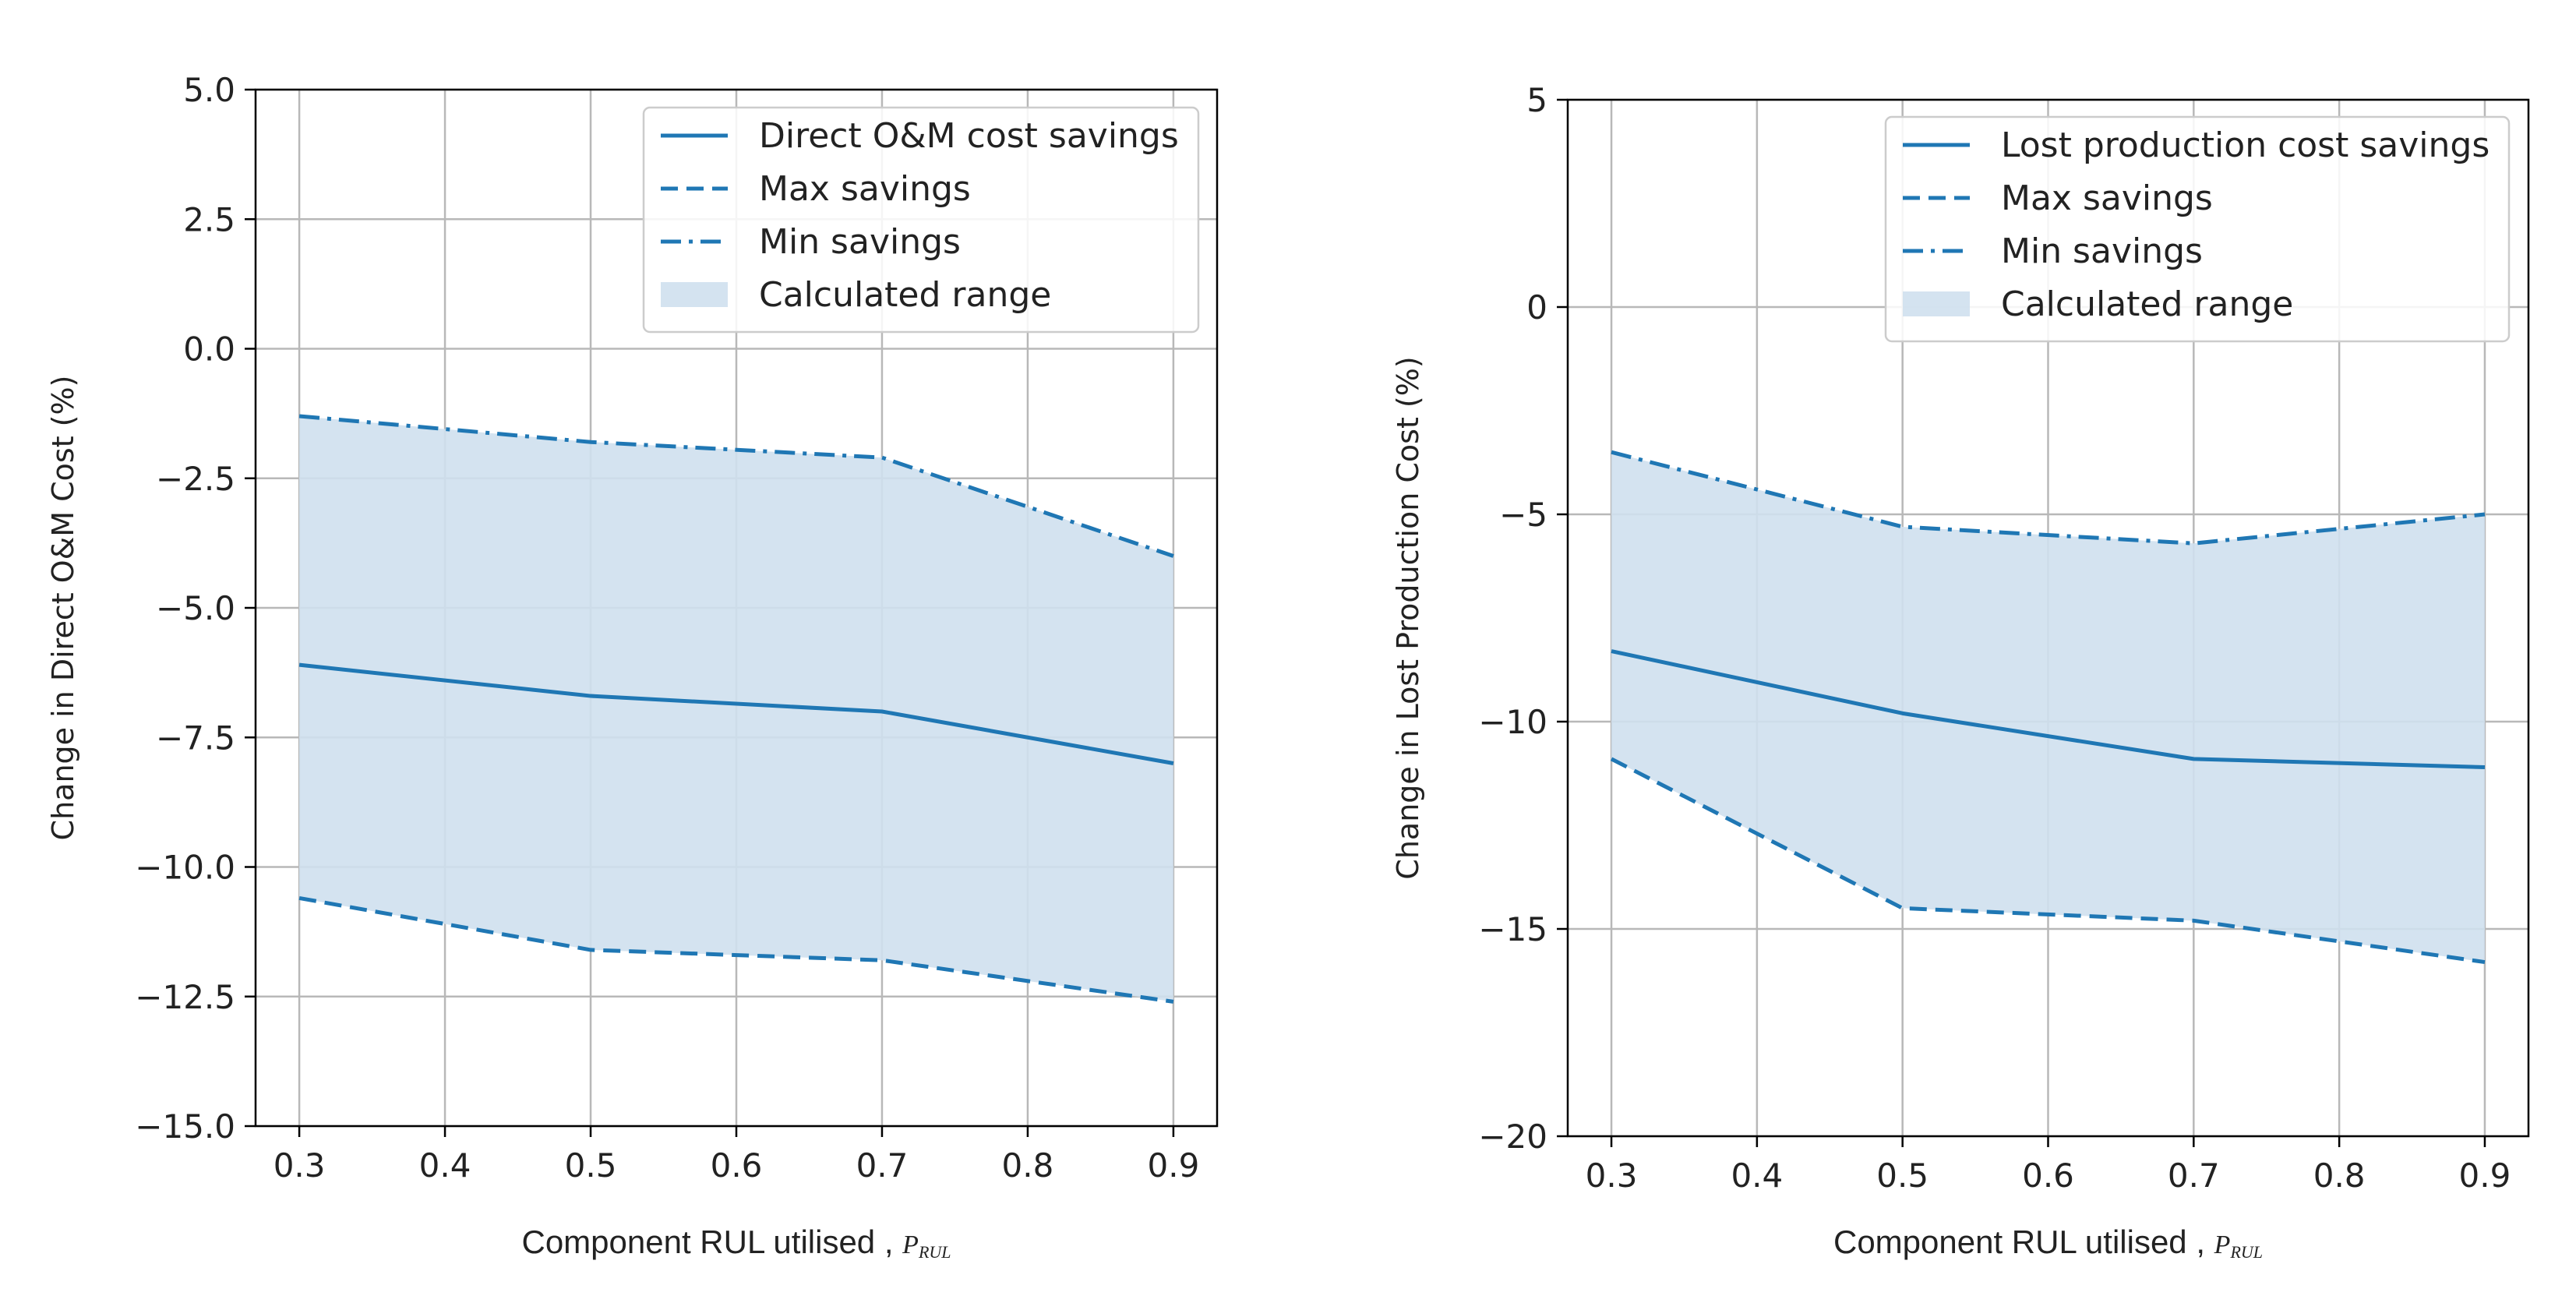 The height and width of the screenshot is (1303, 2576). Describe the element at coordinates (185, 868) in the screenshot. I see `y-tick-label: −10.0` at that location.